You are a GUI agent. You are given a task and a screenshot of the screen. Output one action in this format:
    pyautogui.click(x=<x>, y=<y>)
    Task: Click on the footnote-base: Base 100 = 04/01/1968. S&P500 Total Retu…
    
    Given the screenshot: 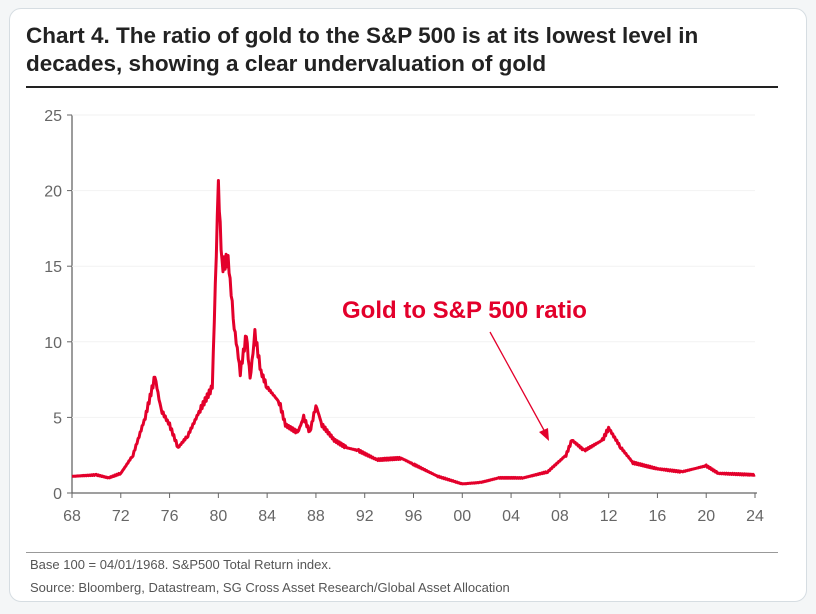 What is the action you would take?
    pyautogui.click(x=181, y=564)
    